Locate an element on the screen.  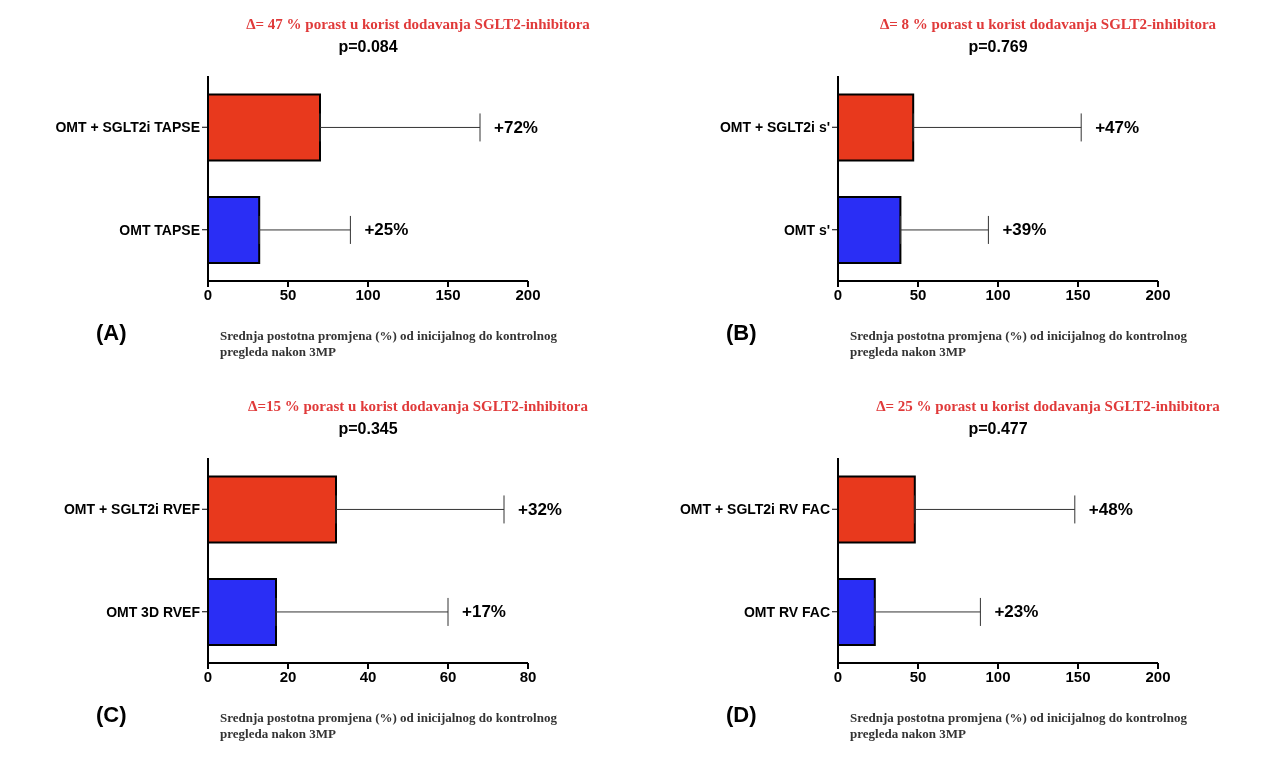
y-tick-label: OMT RV FAC is located at coordinates (786, 611).